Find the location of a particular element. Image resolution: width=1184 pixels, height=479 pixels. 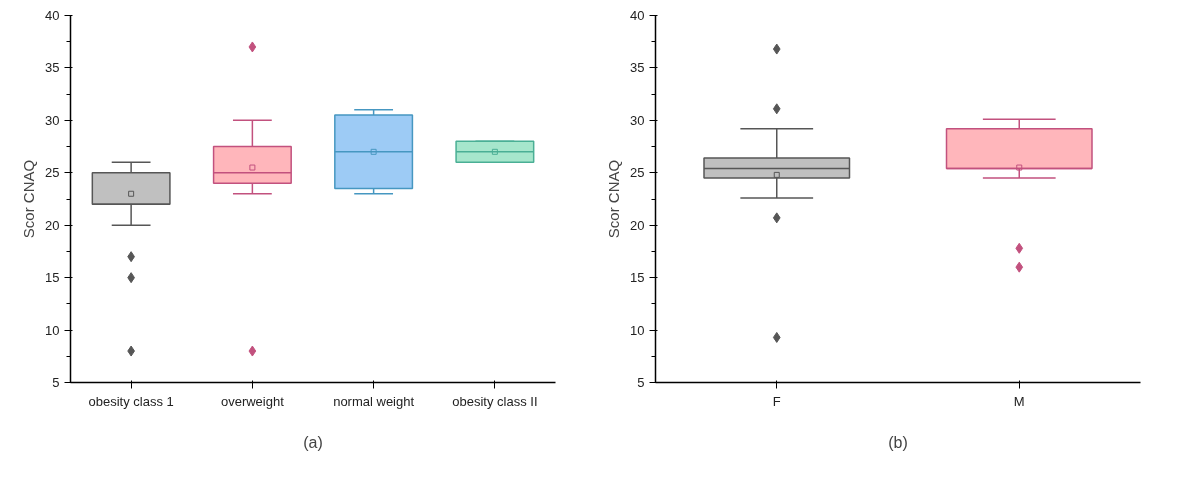

x-tick-label: F is located at coordinates (776, 401).